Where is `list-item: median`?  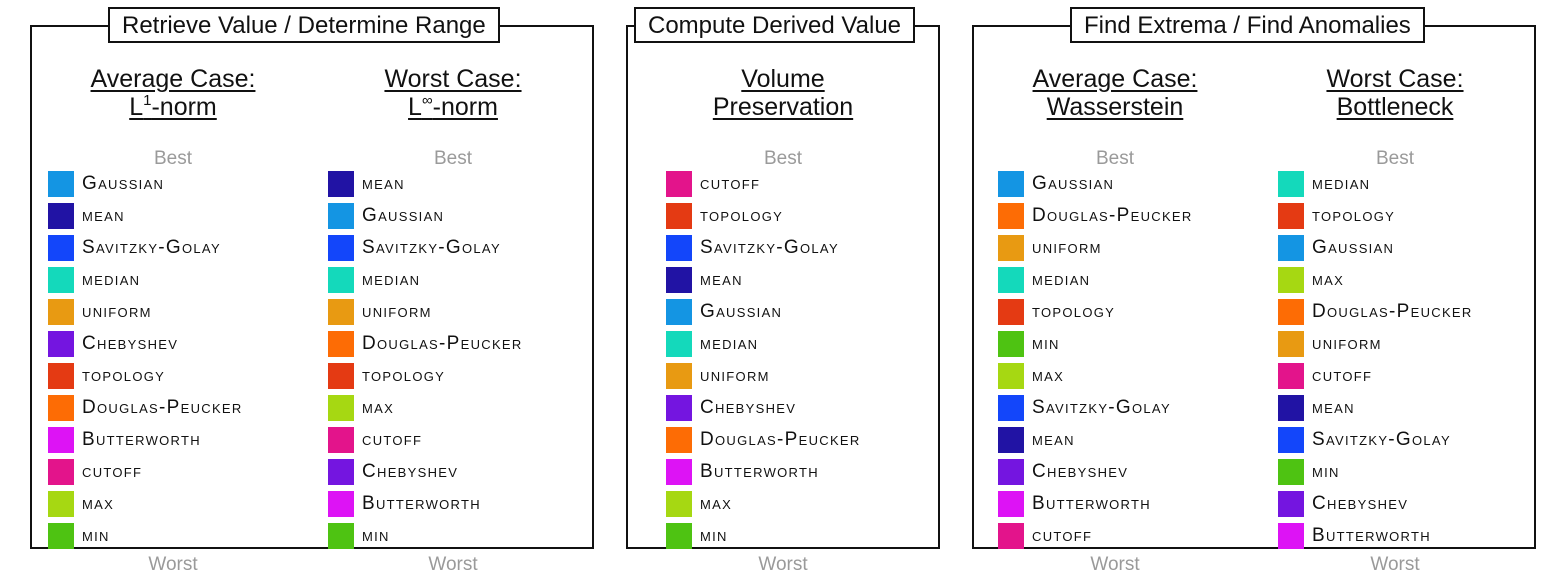 list-item: median is located at coordinates (1403, 187).